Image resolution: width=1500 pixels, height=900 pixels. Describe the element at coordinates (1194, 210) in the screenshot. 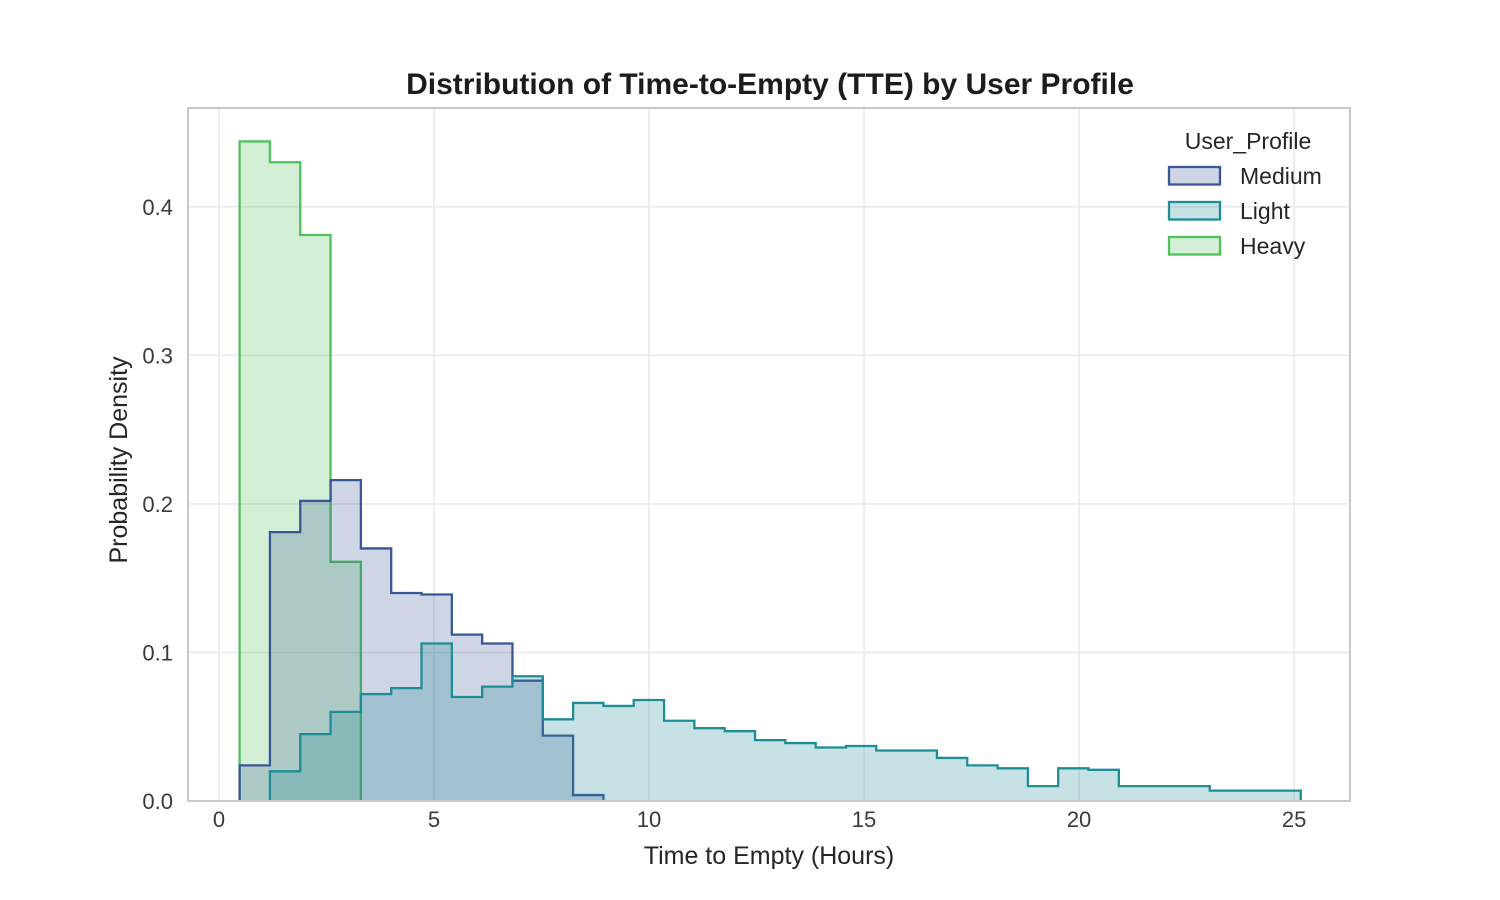

I see `legend-swatch-light` at that location.